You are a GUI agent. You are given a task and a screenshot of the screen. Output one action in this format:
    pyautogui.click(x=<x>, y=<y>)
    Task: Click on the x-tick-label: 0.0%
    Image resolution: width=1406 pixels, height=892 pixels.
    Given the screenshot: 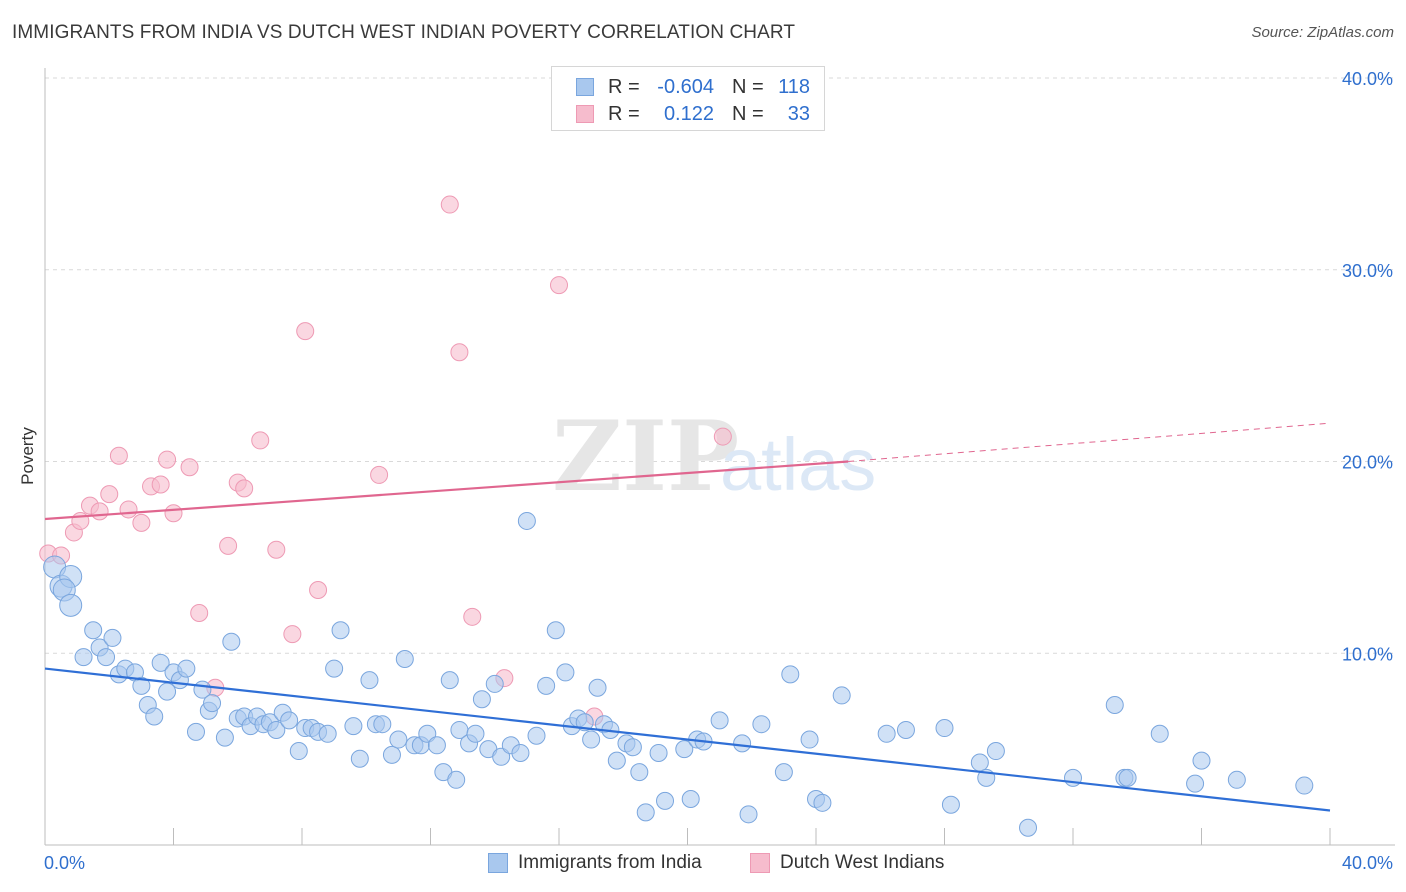 What is the action you would take?
    pyautogui.click(x=64, y=863)
    